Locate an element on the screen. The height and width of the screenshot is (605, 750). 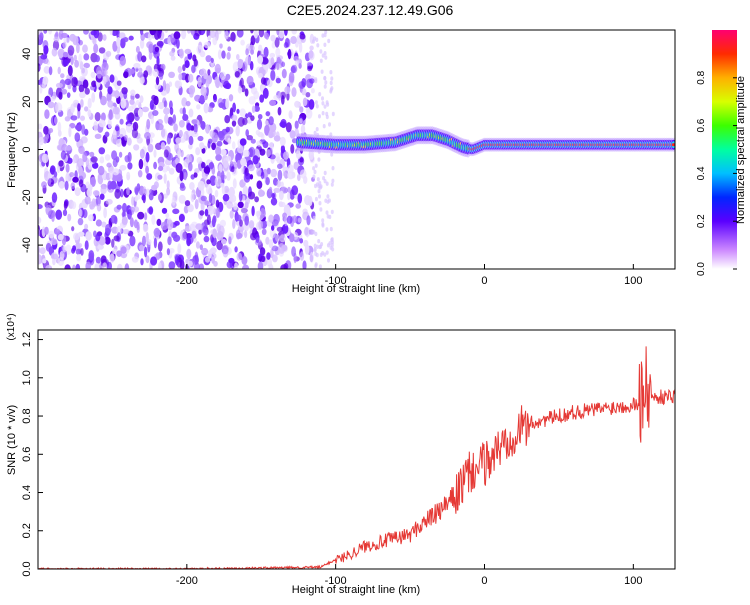
colorbar-tick-label: 0.0 is located at coordinates (701, 269).